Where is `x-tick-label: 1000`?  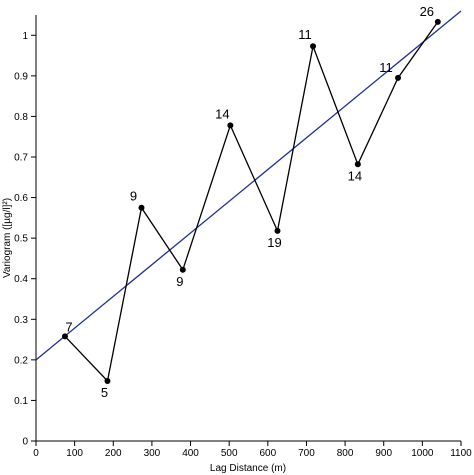 x-tick-label: 1000 is located at coordinates (422, 453).